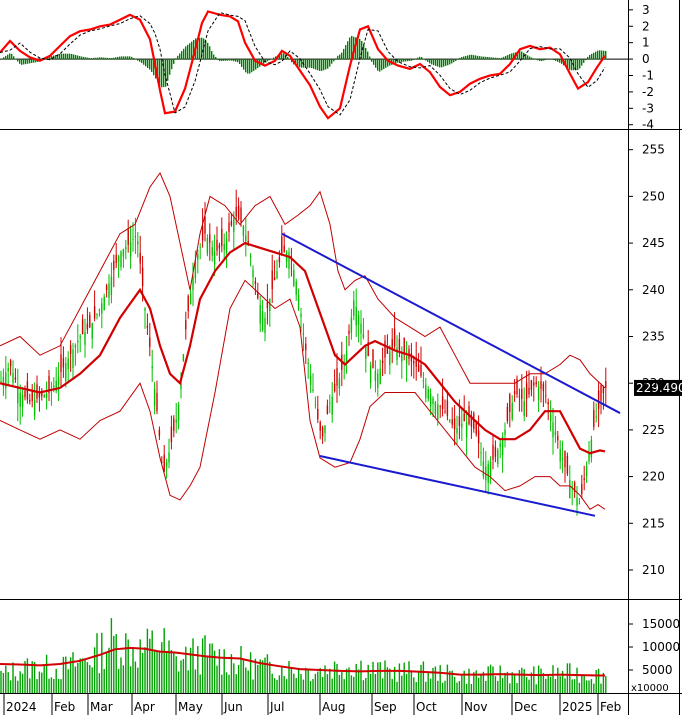 The height and width of the screenshot is (715, 682). Describe the element at coordinates (233, 707) in the screenshot. I see `x-tick-label: Jun` at that location.